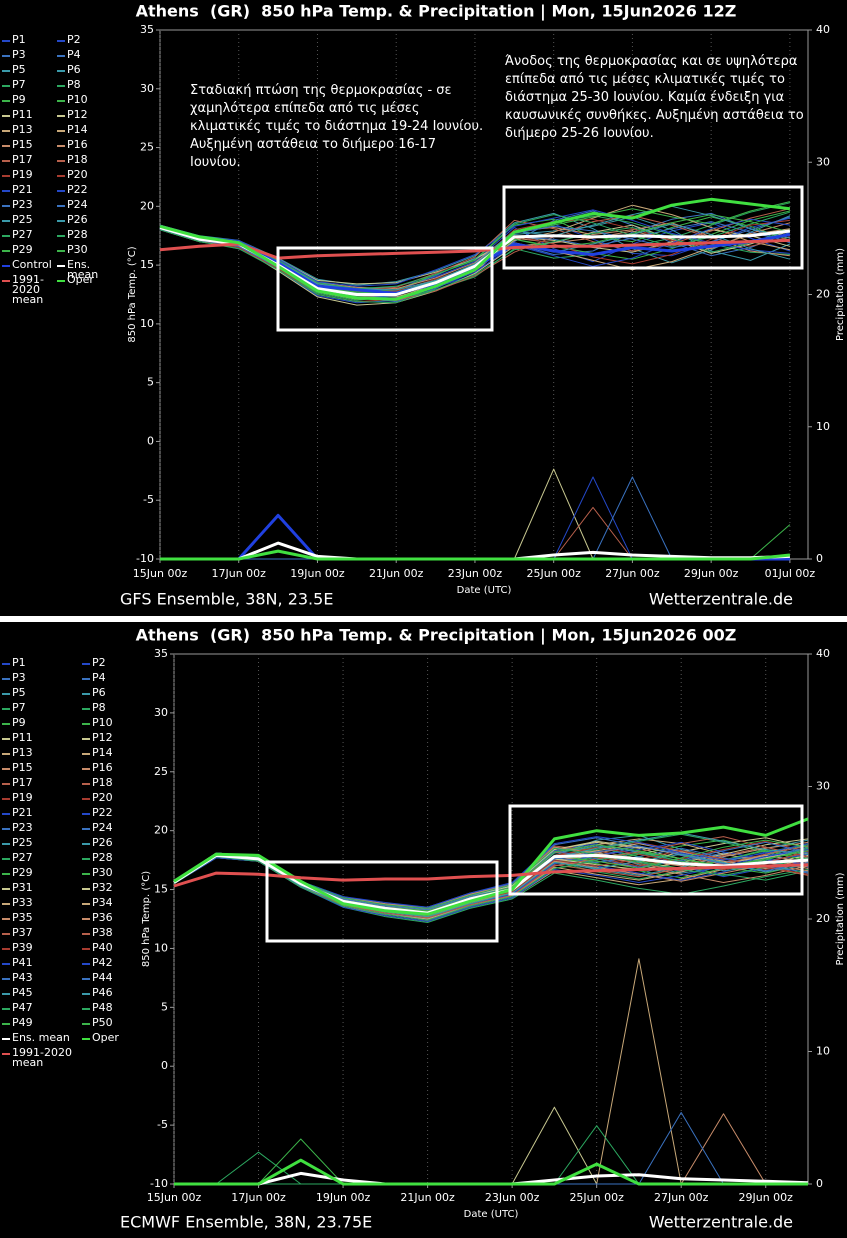 The height and width of the screenshot is (1238, 847). What do you see at coordinates (147, 29) in the screenshot?
I see `y-tick-label: 35` at bounding box center [147, 29].